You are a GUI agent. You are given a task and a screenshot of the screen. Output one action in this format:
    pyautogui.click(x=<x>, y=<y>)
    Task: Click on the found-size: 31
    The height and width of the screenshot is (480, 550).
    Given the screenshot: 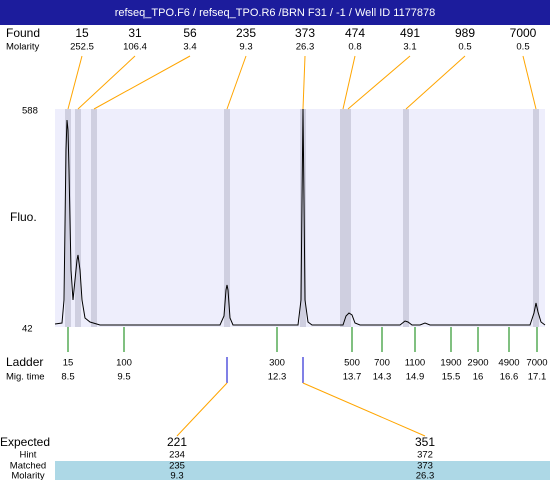 What is the action you would take?
    pyautogui.click(x=135, y=33)
    